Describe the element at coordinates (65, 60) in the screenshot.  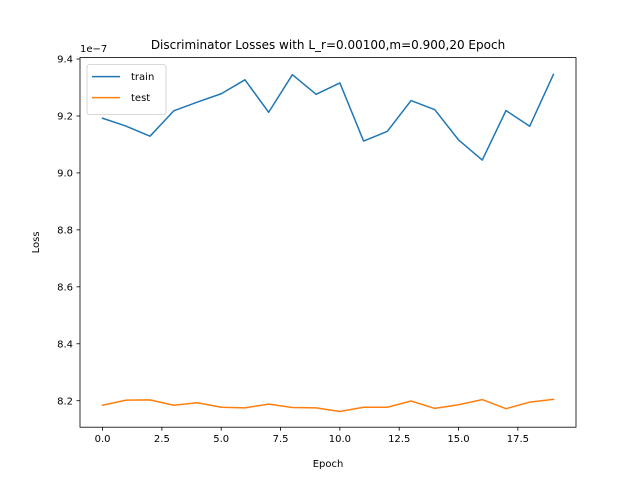
I see `y-tick-label: 9.4` at that location.